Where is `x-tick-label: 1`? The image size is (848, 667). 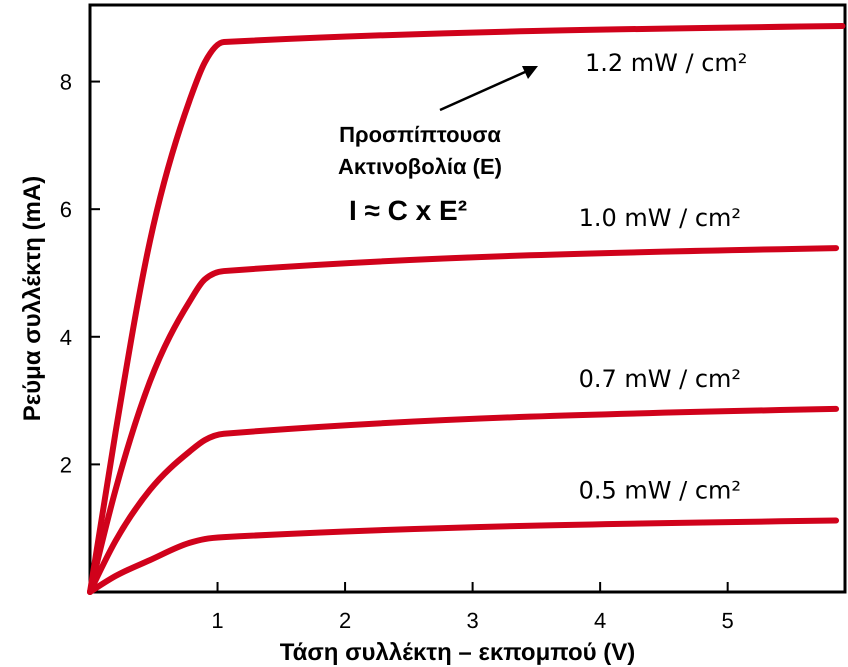
x-tick-label: 1 is located at coordinates (217, 620).